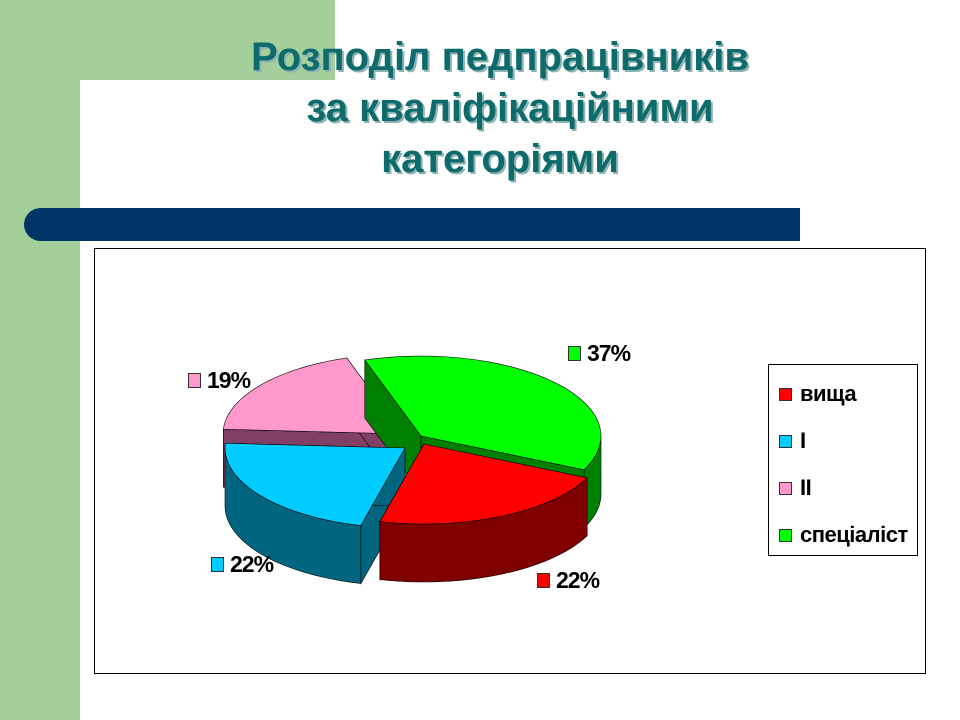 The width and height of the screenshot is (960, 720). Describe the element at coordinates (313, 396) in the screenshot. I see `slice-top-ii` at that location.